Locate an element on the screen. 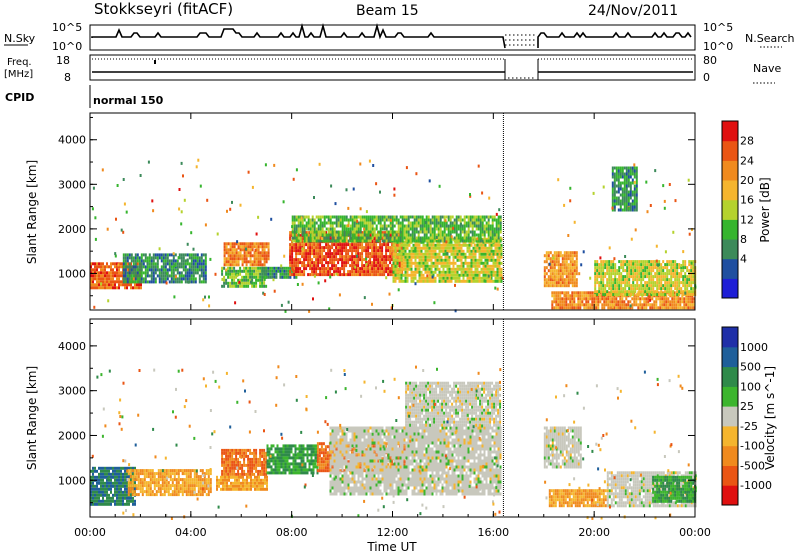 The width and height of the screenshot is (800, 554). colorbar-tick-label: 8 is located at coordinates (743, 239).